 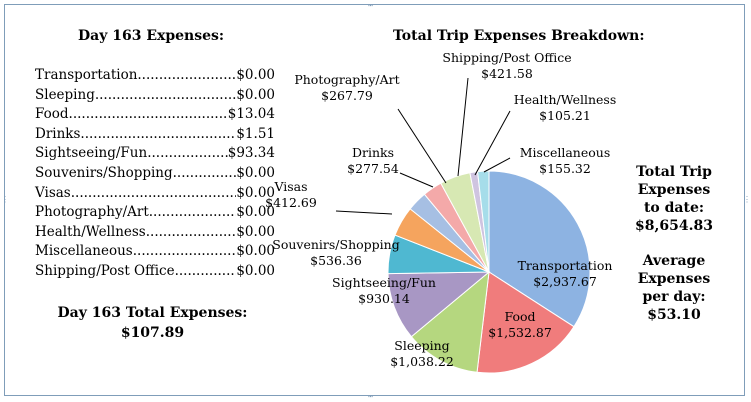 I want to click on pie-label-value: $105.21, so click(x=565, y=115).